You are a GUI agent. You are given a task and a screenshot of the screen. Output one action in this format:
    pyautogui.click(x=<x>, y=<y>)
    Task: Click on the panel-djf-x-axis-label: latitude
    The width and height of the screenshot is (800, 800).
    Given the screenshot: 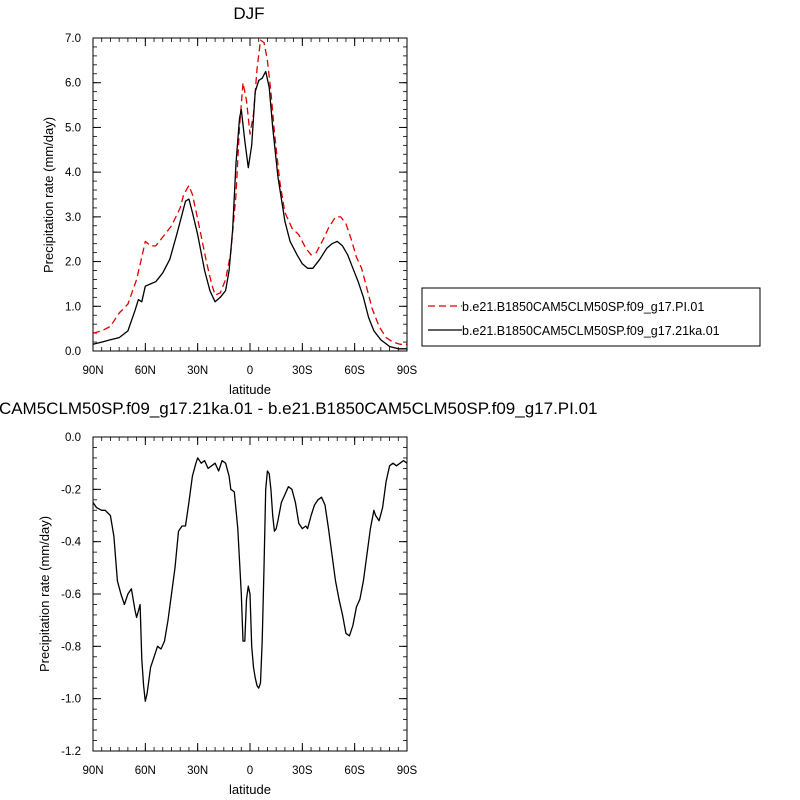 What is the action you would take?
    pyautogui.click(x=250, y=389)
    